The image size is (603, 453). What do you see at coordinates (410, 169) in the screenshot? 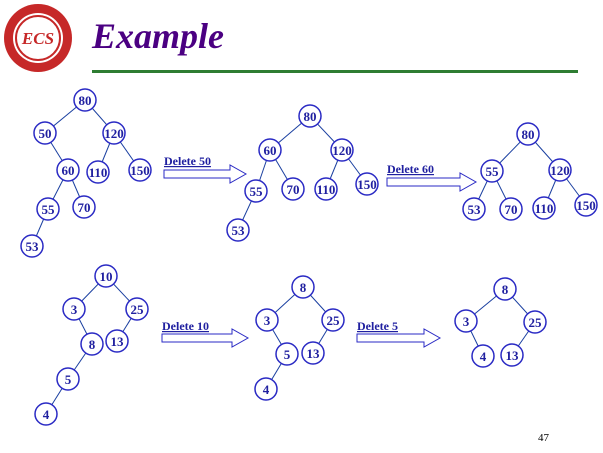
I see `operation-label: Delete 60` at bounding box center [410, 169].